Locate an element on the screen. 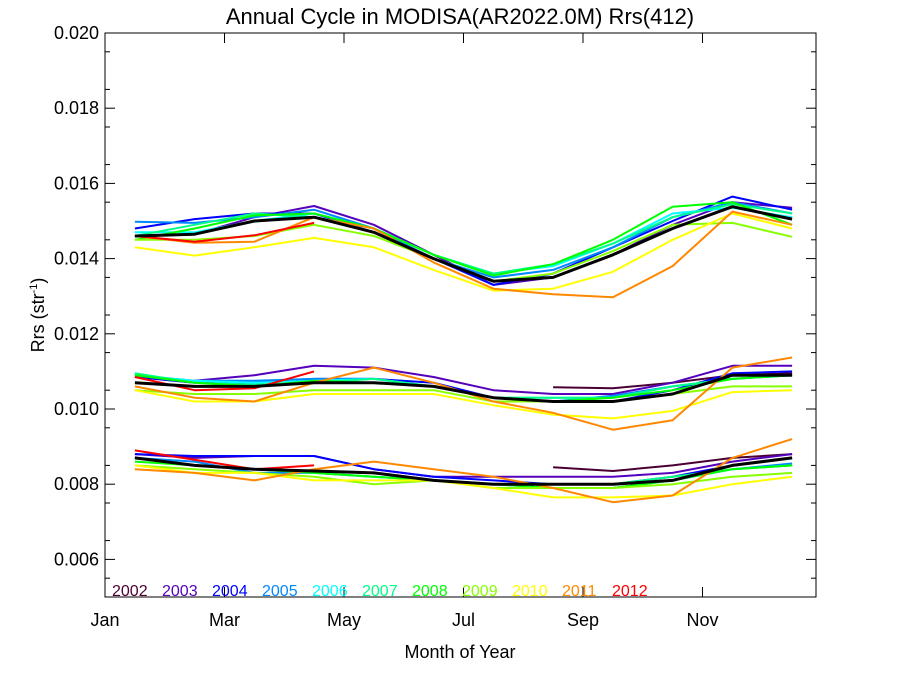  y-tick-label: 0.014 is located at coordinates (76, 259).